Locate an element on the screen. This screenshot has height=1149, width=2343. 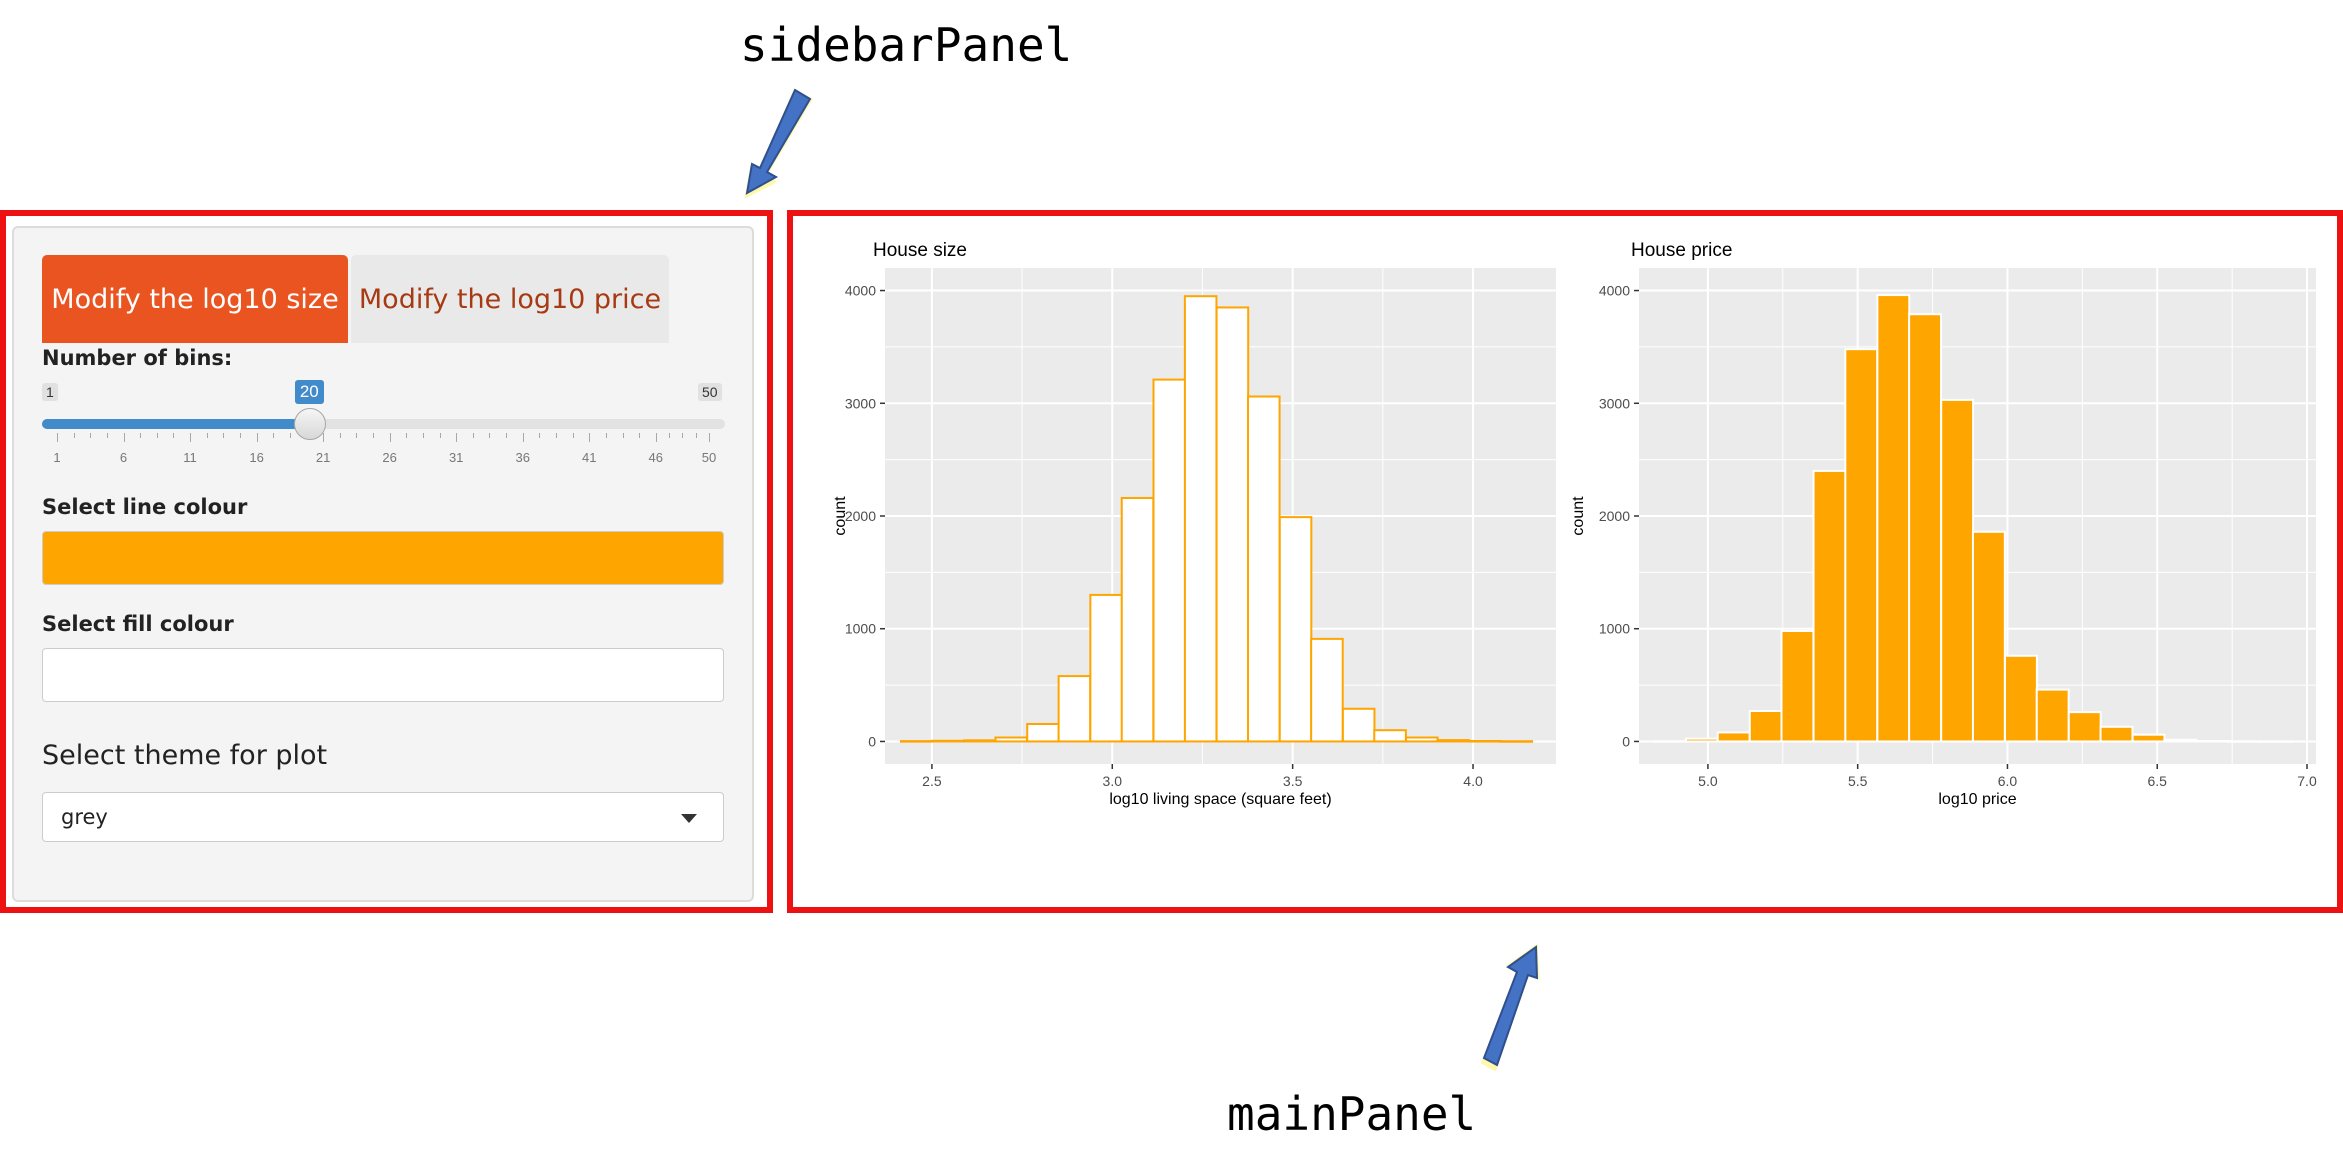
y-tick-label: 4000 is located at coordinates (1614, 291).